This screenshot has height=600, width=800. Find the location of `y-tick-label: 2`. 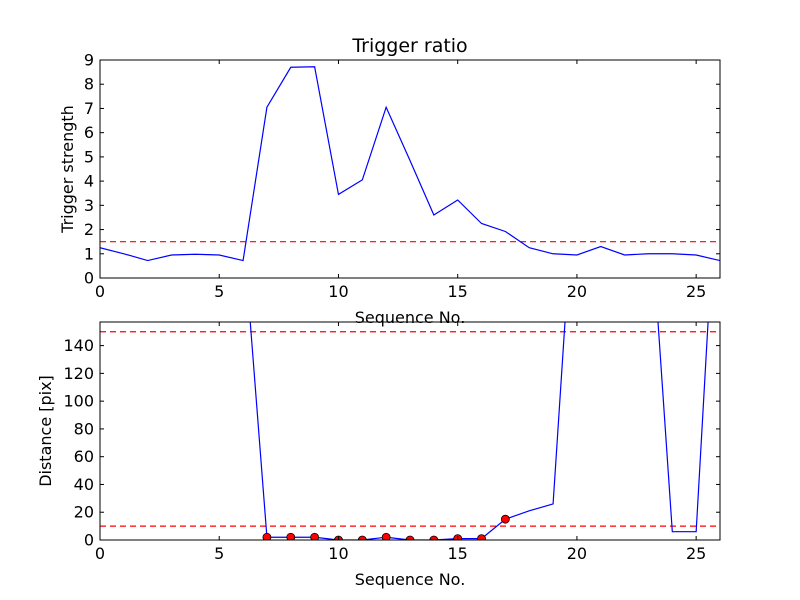

y-tick-label: 2 is located at coordinates (89, 229).